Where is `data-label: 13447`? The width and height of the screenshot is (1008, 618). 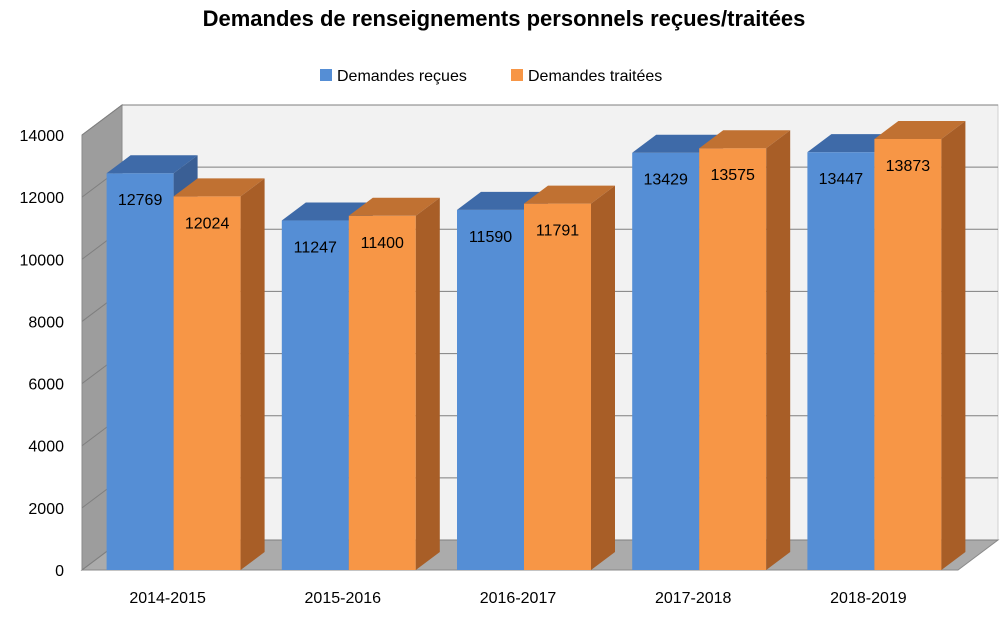 data-label: 13447 is located at coordinates (841, 179).